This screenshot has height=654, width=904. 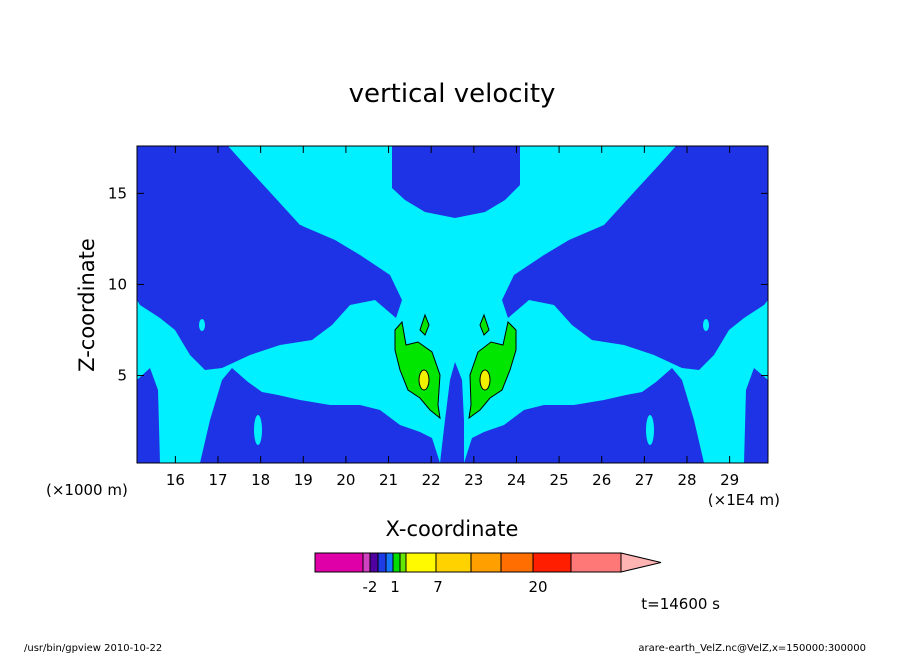 I want to click on x-tick-label: 17, so click(x=217, y=480).